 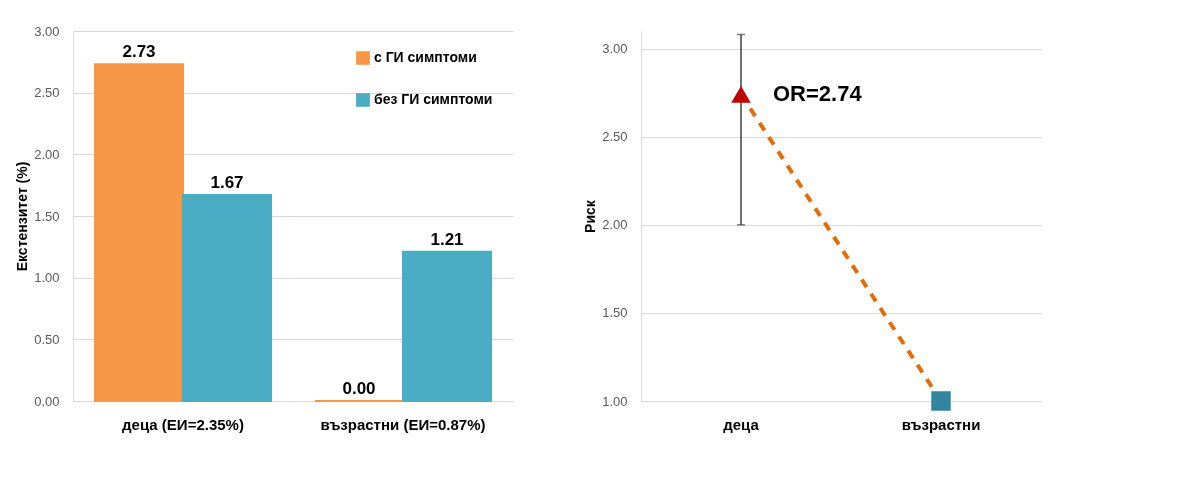 What do you see at coordinates (22, 216) in the screenshot?
I see `y-axis-title: Екстензитет (%)` at bounding box center [22, 216].